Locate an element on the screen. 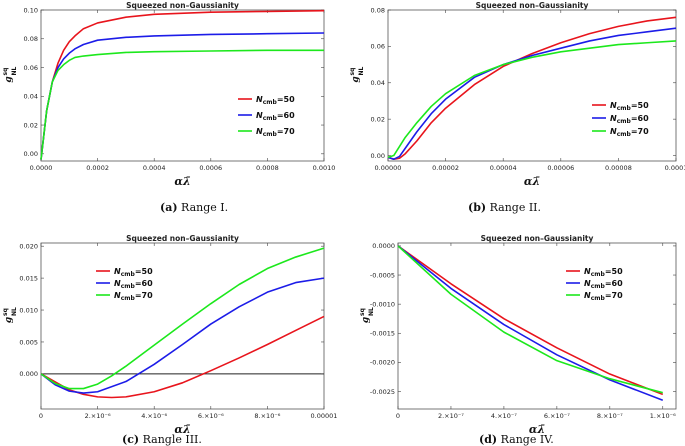 The width and height of the screenshot is (685, 446). x-tick-label: 6.×10⁻⁷ is located at coordinates (557, 416).